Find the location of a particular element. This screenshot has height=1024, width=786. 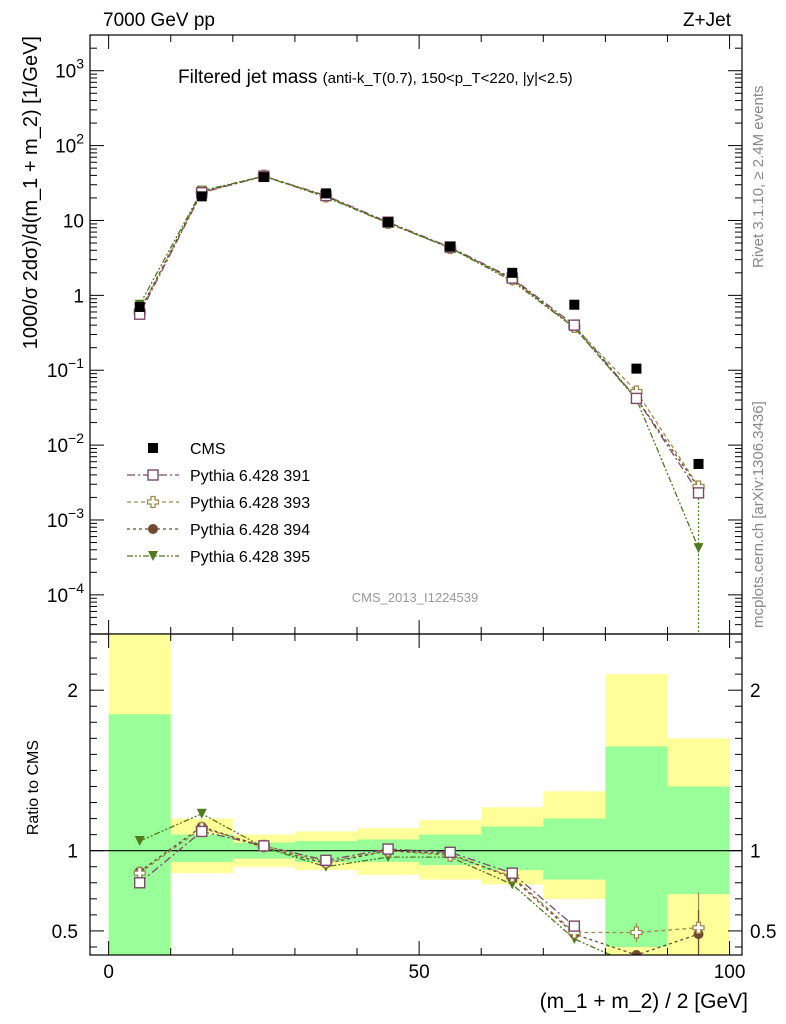

ratio-tick-label-left-0: 0.5 is located at coordinates (65, 932).